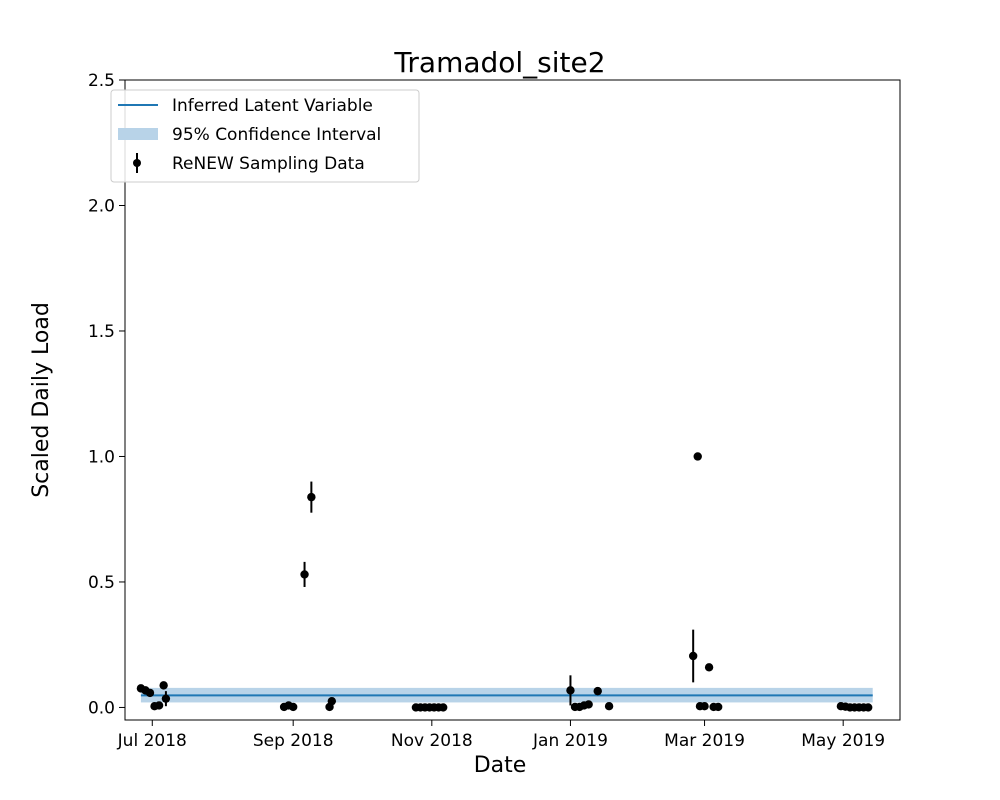 The height and width of the screenshot is (800, 1000). What do you see at coordinates (152, 741) in the screenshot?
I see `x-tick-label: Jul 2018` at bounding box center [152, 741].